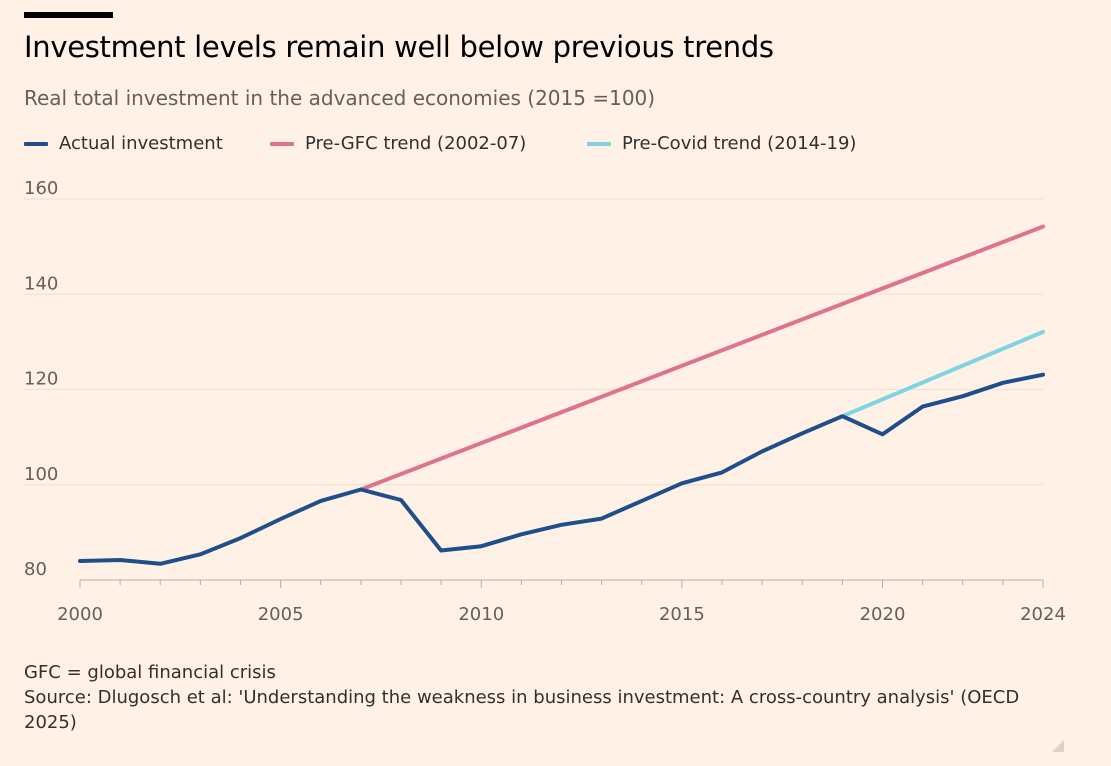  What do you see at coordinates (141, 143) in the screenshot?
I see `legend-label-actual: Actual investment` at bounding box center [141, 143].